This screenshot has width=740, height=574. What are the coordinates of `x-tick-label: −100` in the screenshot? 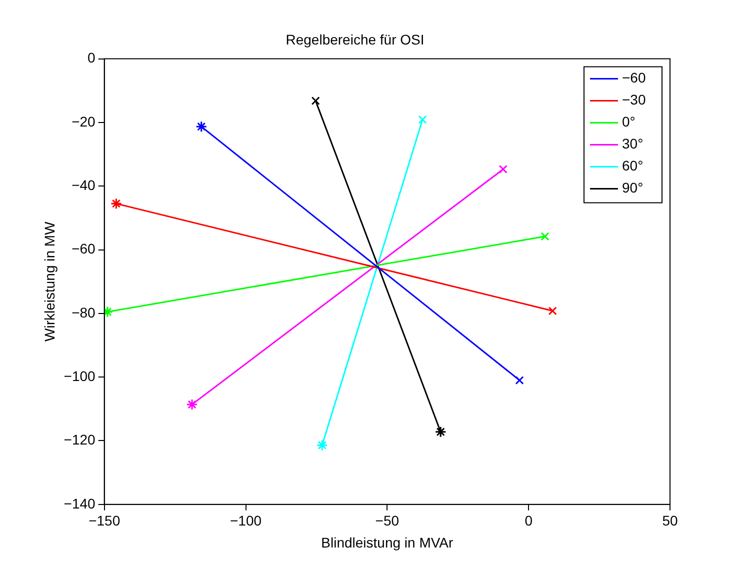 It's located at (246, 520).